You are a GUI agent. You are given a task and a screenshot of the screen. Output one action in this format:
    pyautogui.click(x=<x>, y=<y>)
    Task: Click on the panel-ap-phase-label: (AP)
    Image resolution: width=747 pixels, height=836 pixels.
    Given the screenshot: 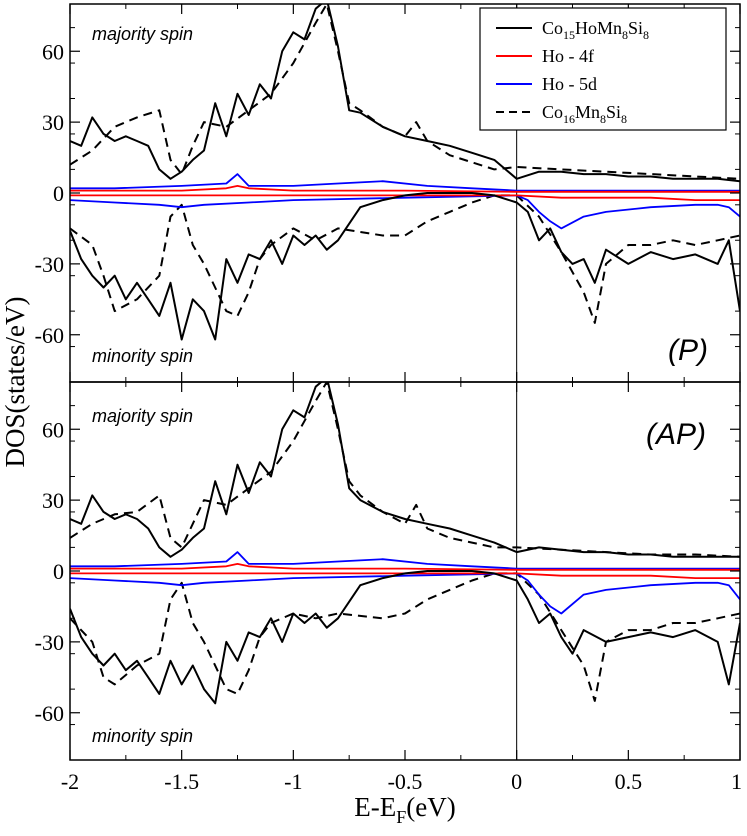 What is the action you would take?
    pyautogui.click(x=676, y=434)
    